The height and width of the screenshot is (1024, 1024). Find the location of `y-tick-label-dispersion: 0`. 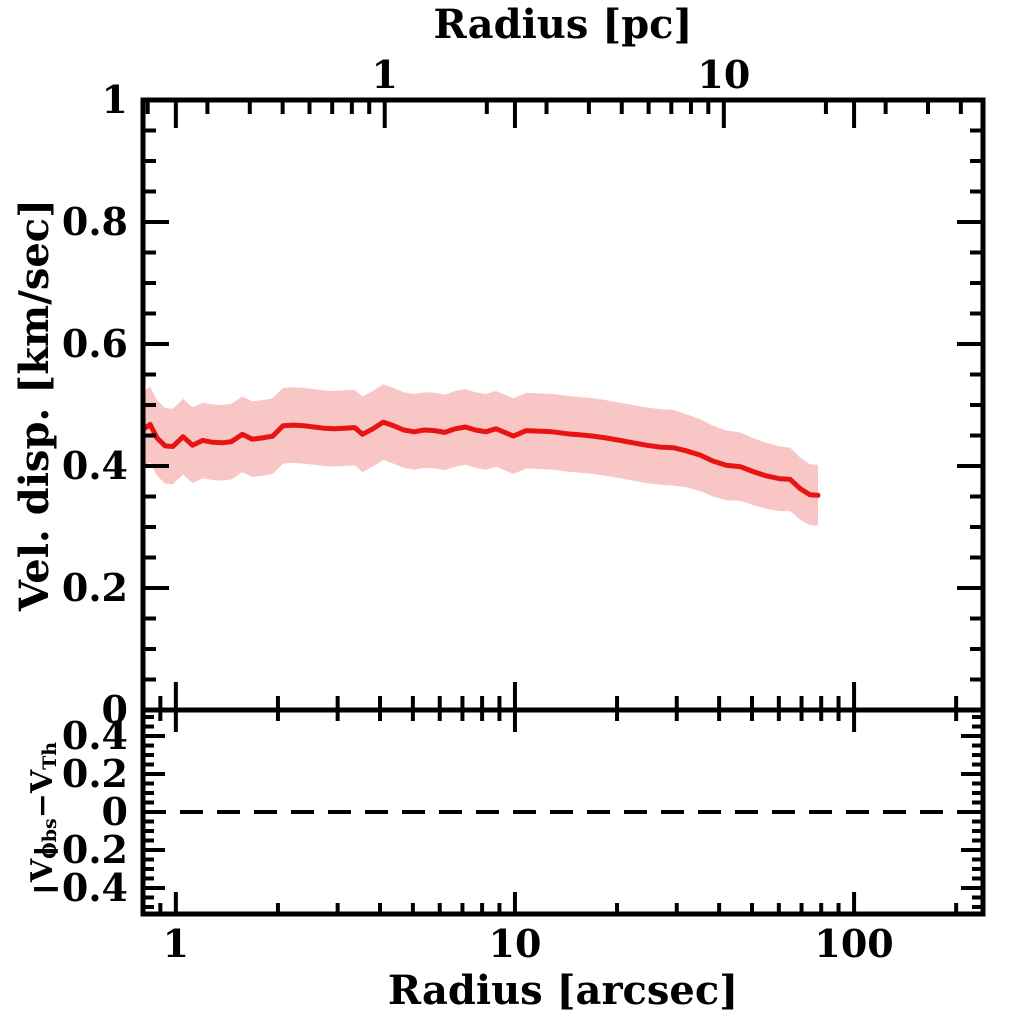

y-tick-label-dispersion: 0 is located at coordinates (115, 709).